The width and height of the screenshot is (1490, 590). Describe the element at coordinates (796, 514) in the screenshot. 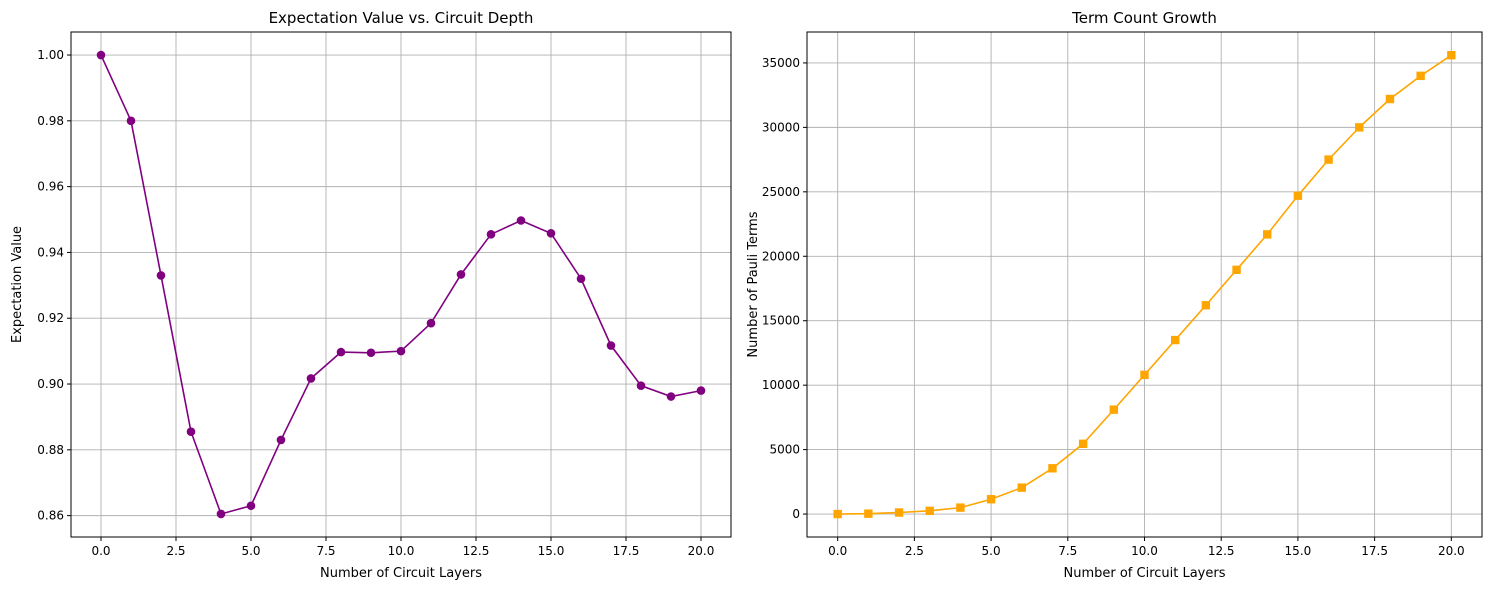

I see `y-tick-label: 0` at that location.